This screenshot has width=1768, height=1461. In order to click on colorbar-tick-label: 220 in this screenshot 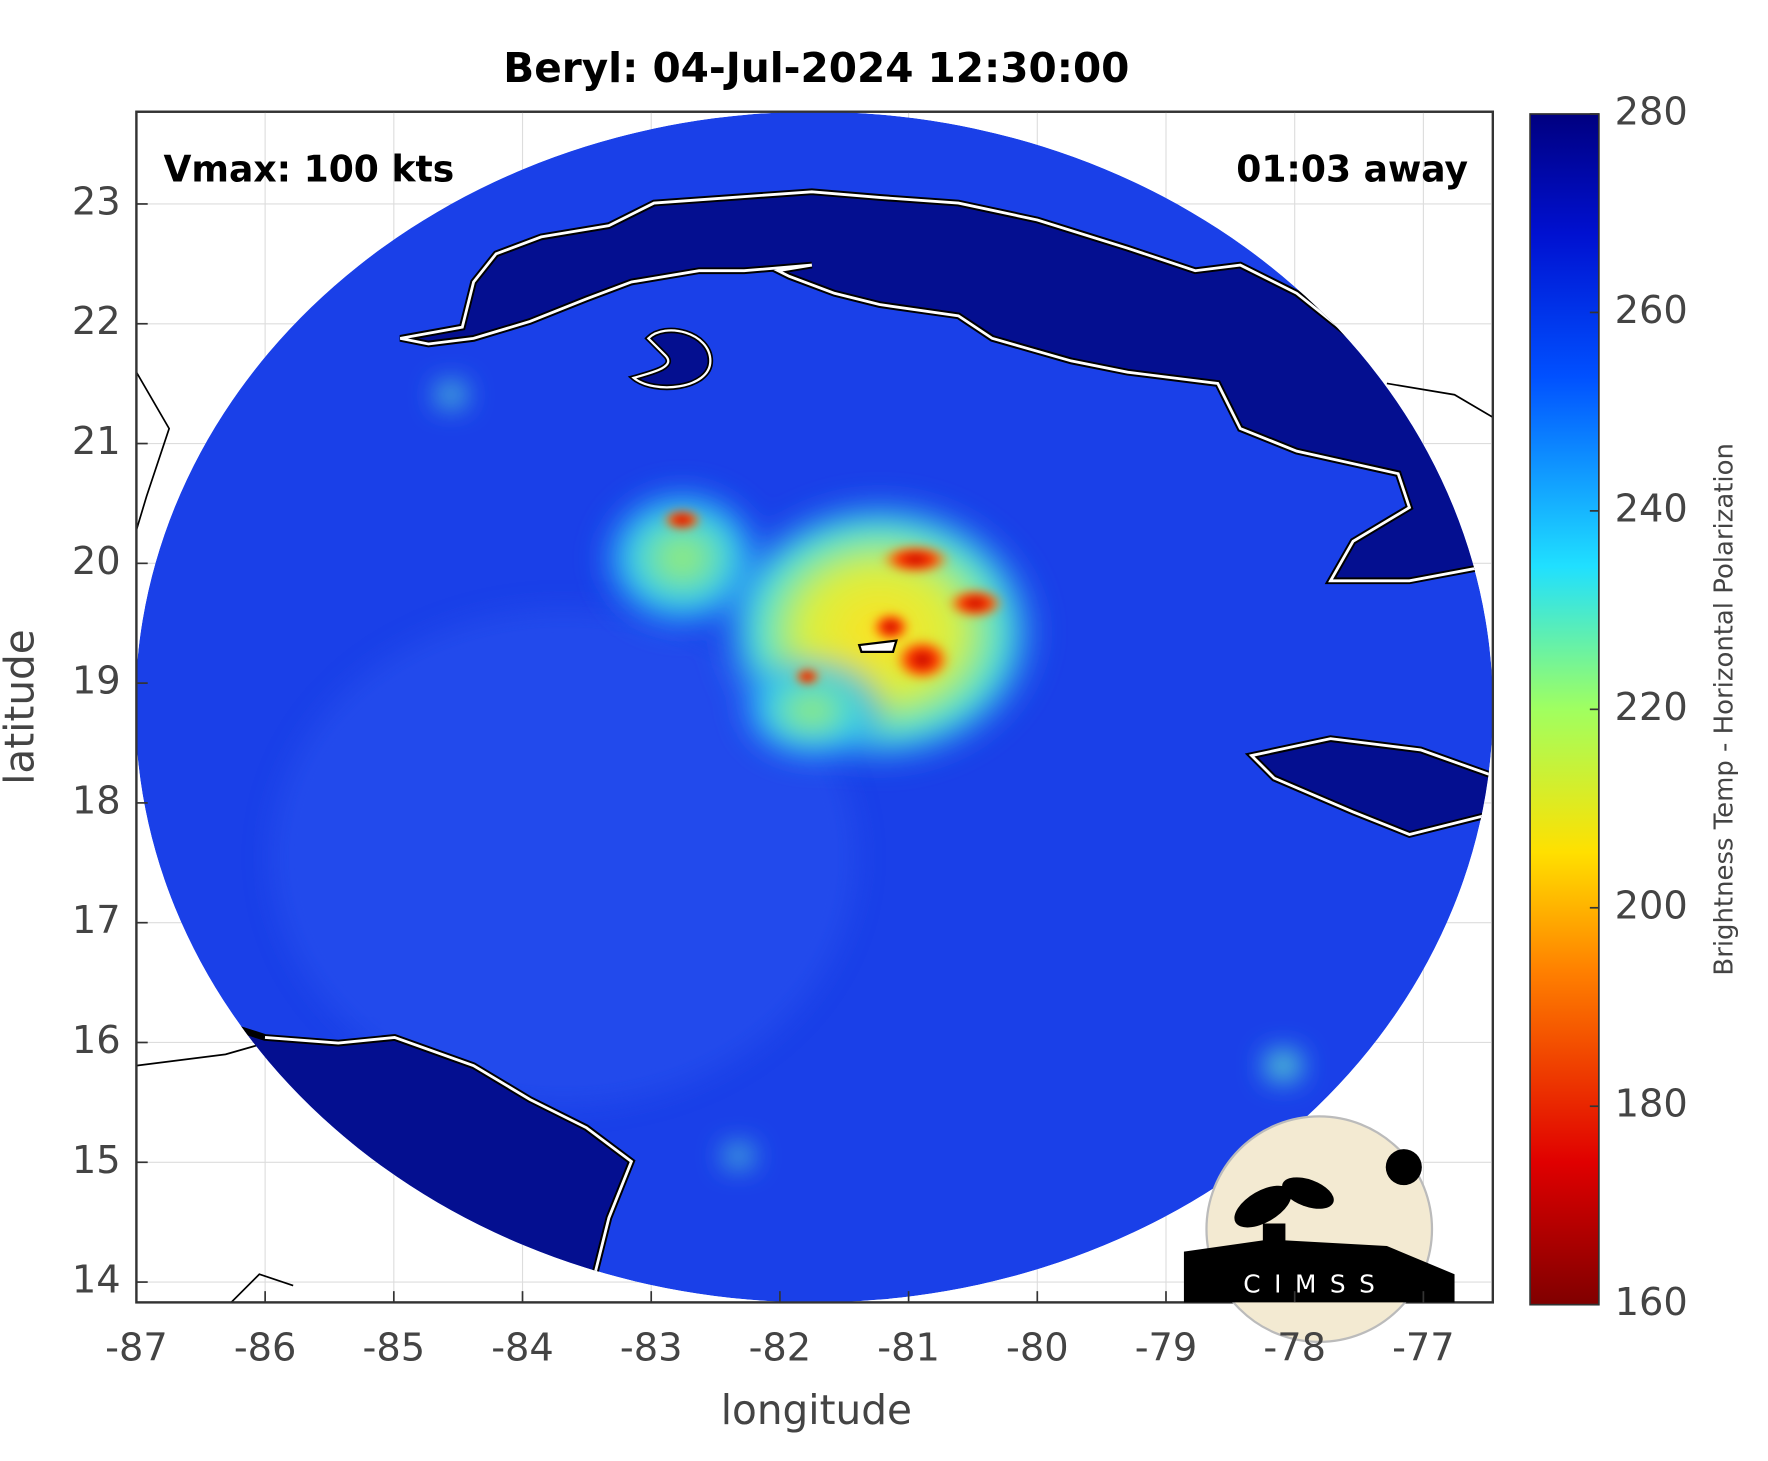, I will do `click(1651, 707)`.